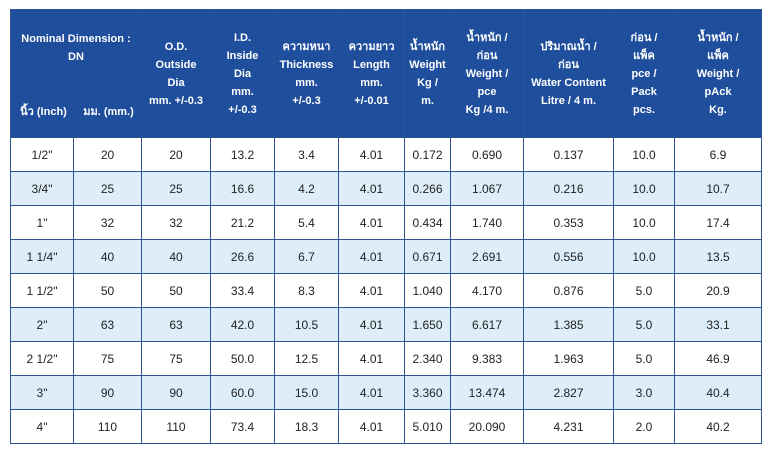 The width and height of the screenshot is (771, 455). What do you see at coordinates (306, 324) in the screenshot?
I see `cell-thickness: 10.5` at bounding box center [306, 324].